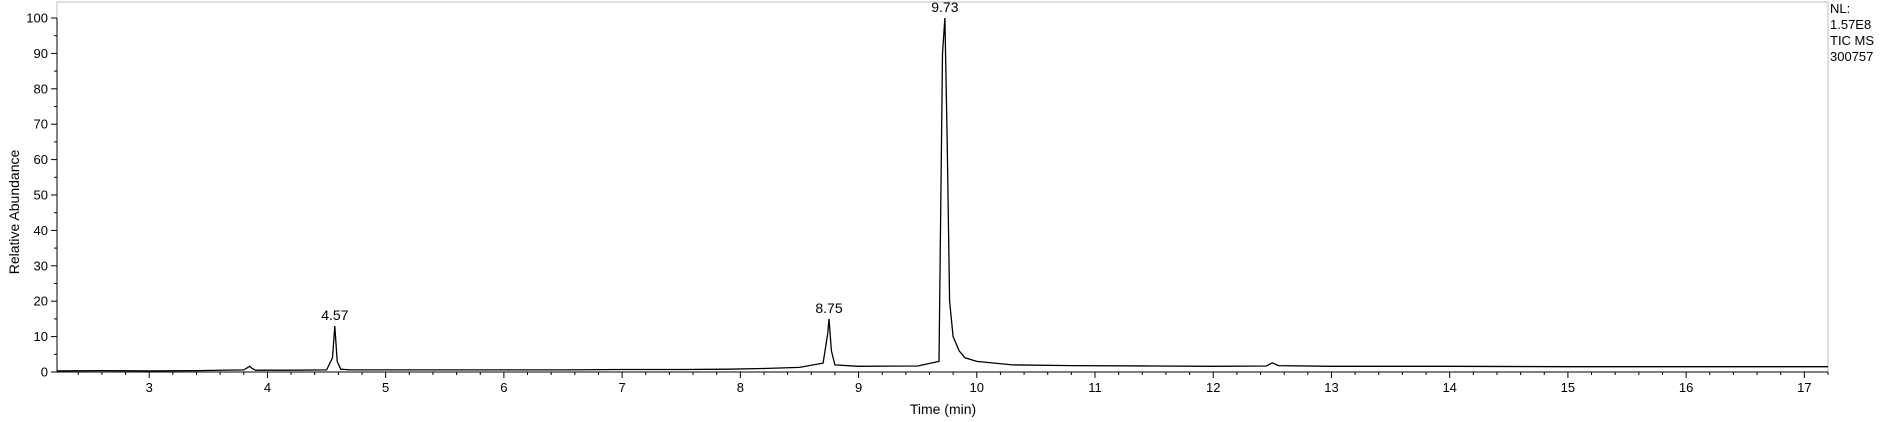 This screenshot has height=422, width=1883. Describe the element at coordinates (41, 301) in the screenshot. I see `y-tick-label: 20` at that location.